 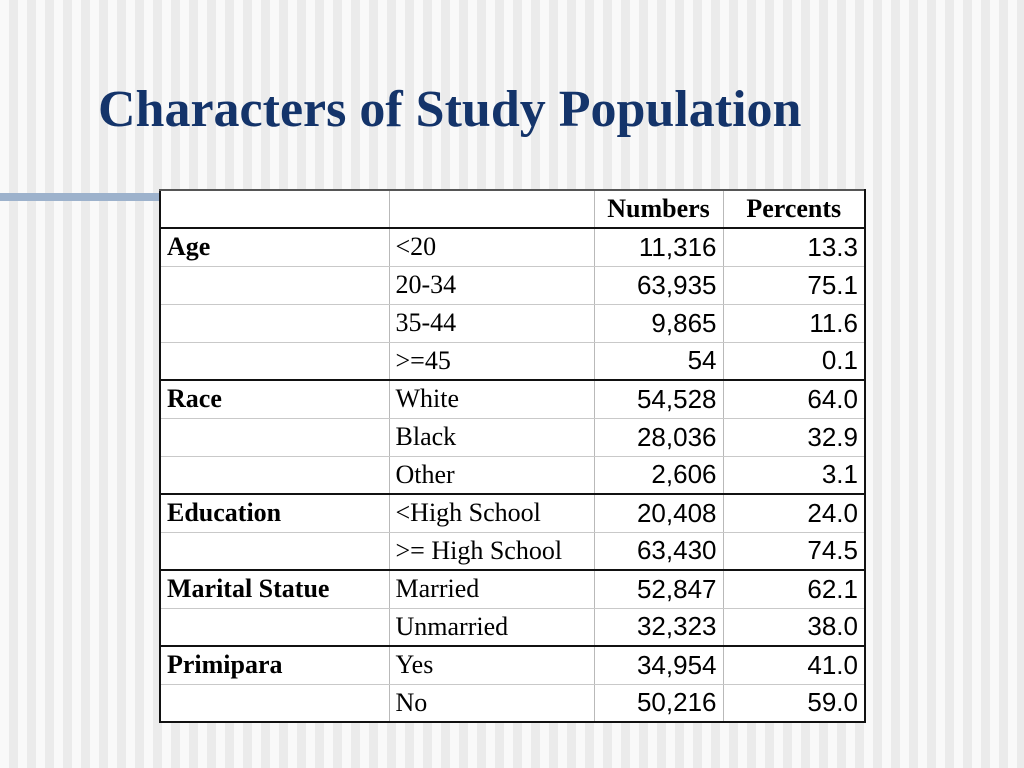 What do you see at coordinates (794, 285) in the screenshot?
I see `percent-cell: 75.1` at bounding box center [794, 285].